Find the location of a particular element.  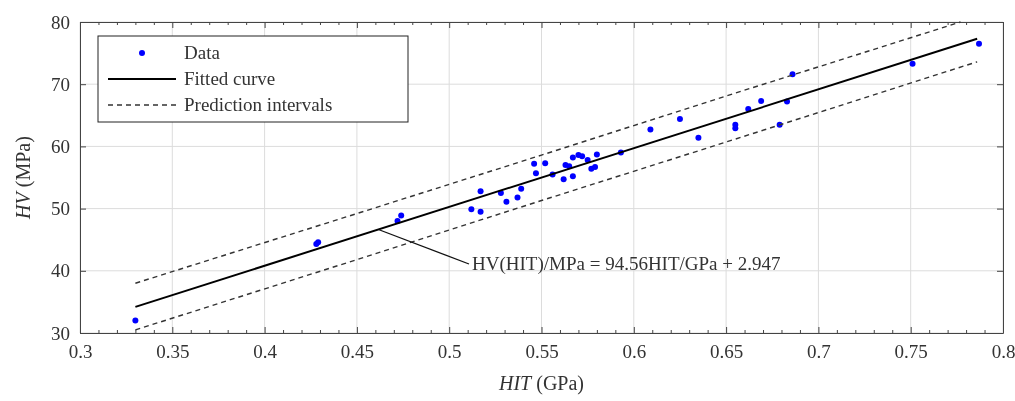

x-tick-label: 0.7 is located at coordinates (819, 352).